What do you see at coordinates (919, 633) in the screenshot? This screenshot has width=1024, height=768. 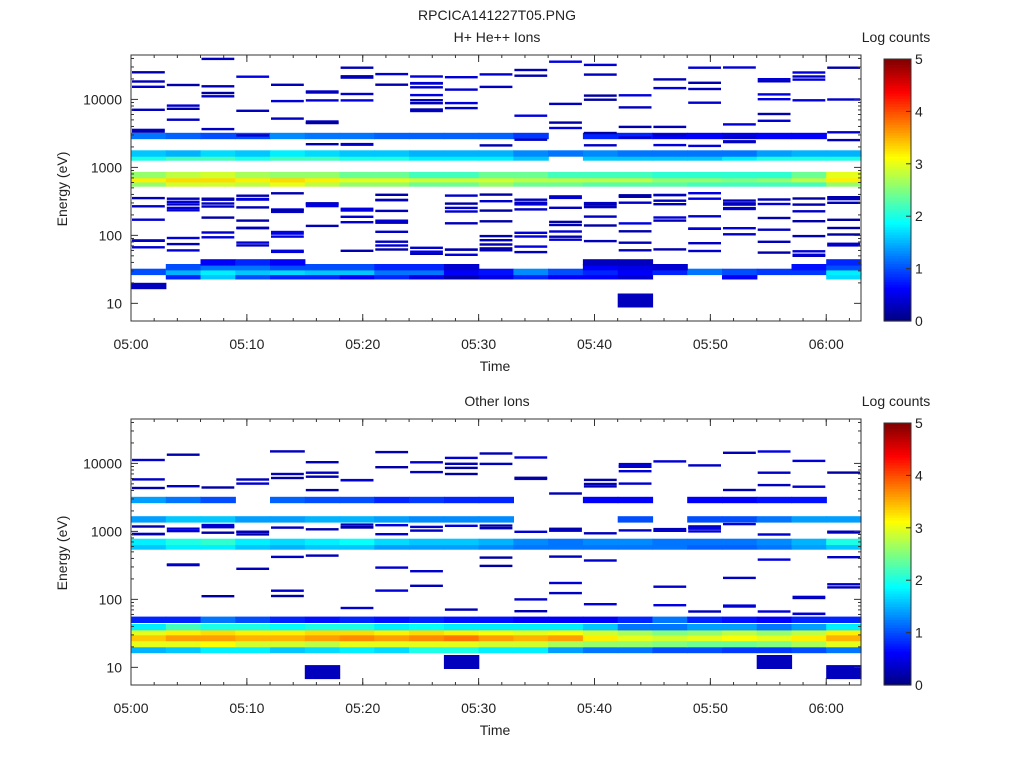 I see `colorbar-tick-label: 1` at bounding box center [919, 633].